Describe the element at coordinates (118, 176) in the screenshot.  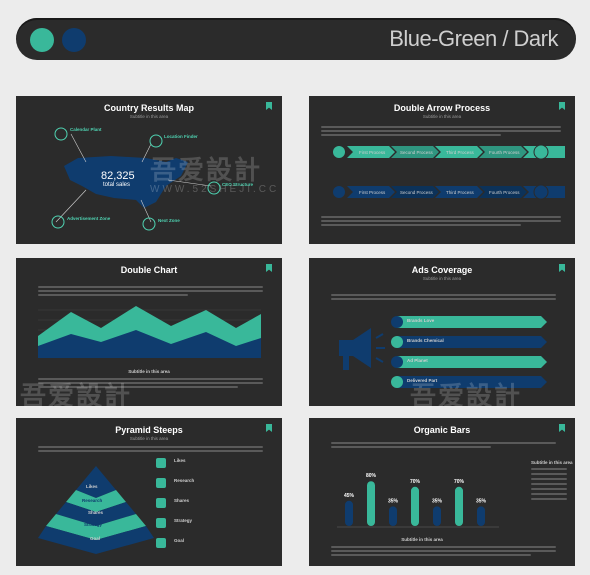
I see `total-sales-value: 82,325` at that location.